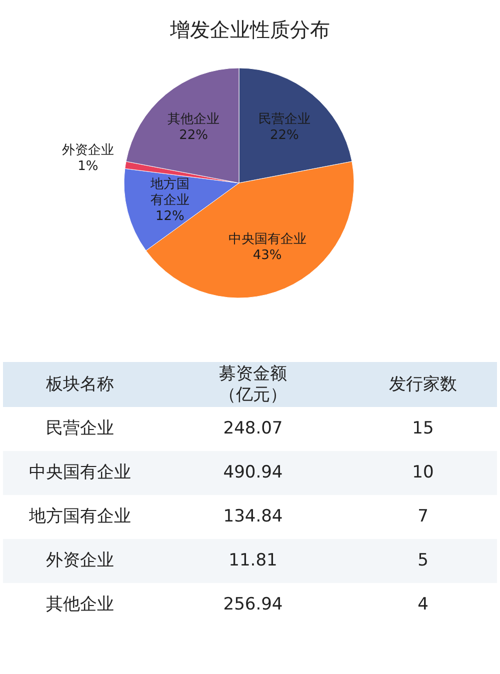 This screenshot has width=500, height=674. Describe the element at coordinates (253, 473) in the screenshot. I see `data-label: 490.94` at that location.